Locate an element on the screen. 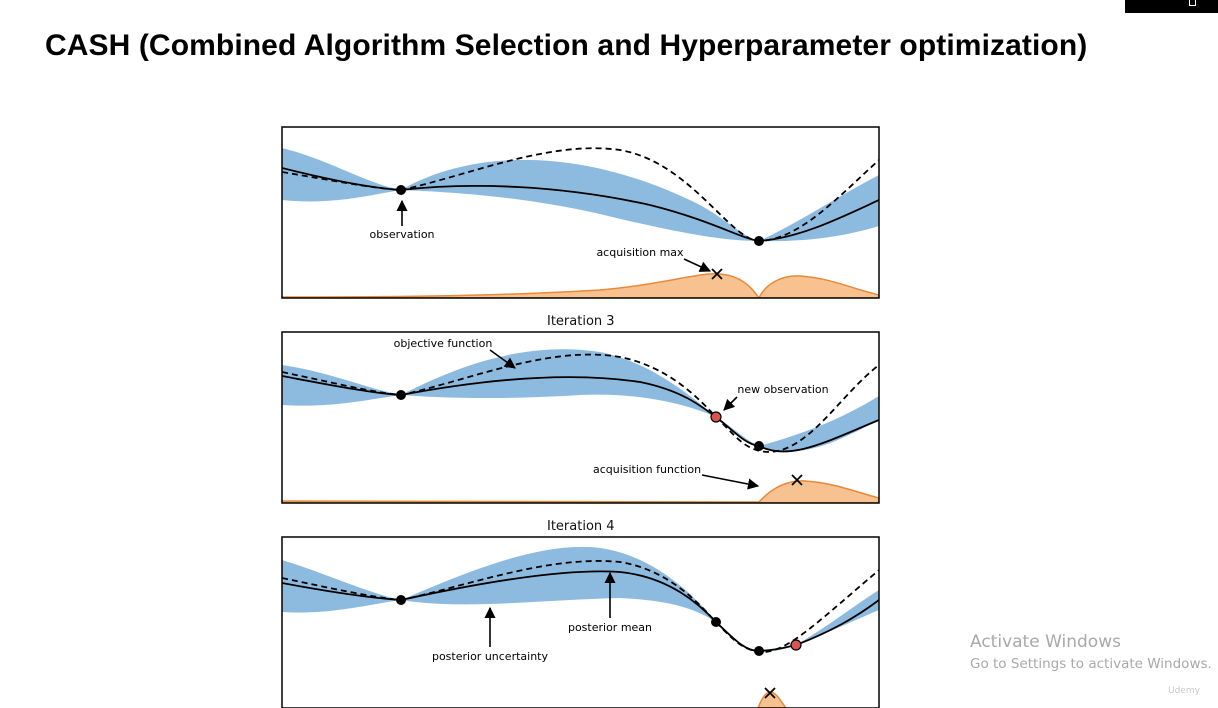 The image size is (1218, 708). panel-3-title: Iteration 4 is located at coordinates (581, 526).